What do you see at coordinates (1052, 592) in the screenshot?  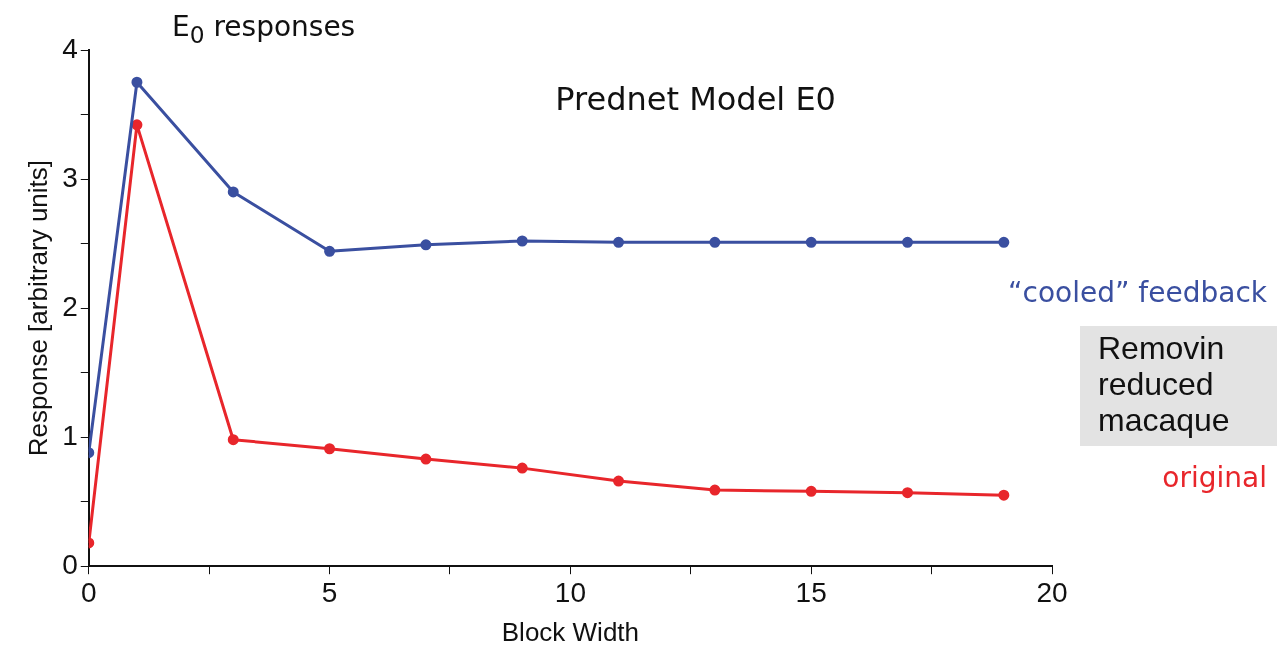 I see `x-tick-label: 20` at bounding box center [1052, 592].